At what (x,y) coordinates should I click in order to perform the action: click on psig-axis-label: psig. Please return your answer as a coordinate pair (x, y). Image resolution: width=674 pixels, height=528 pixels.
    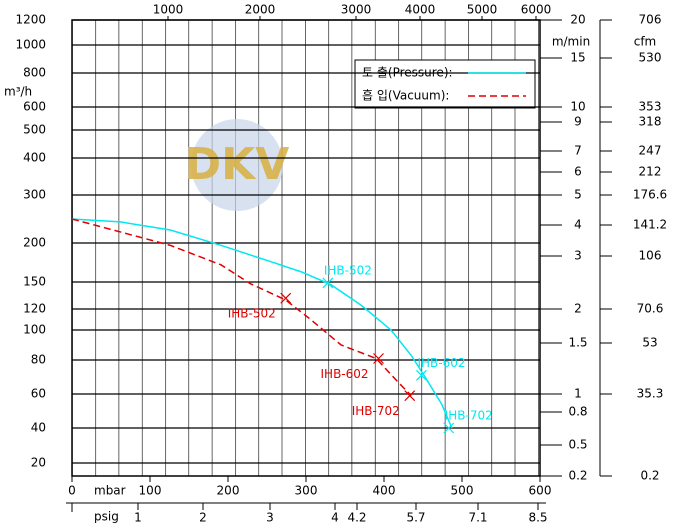
    Looking at the image, I should click on (106, 517).